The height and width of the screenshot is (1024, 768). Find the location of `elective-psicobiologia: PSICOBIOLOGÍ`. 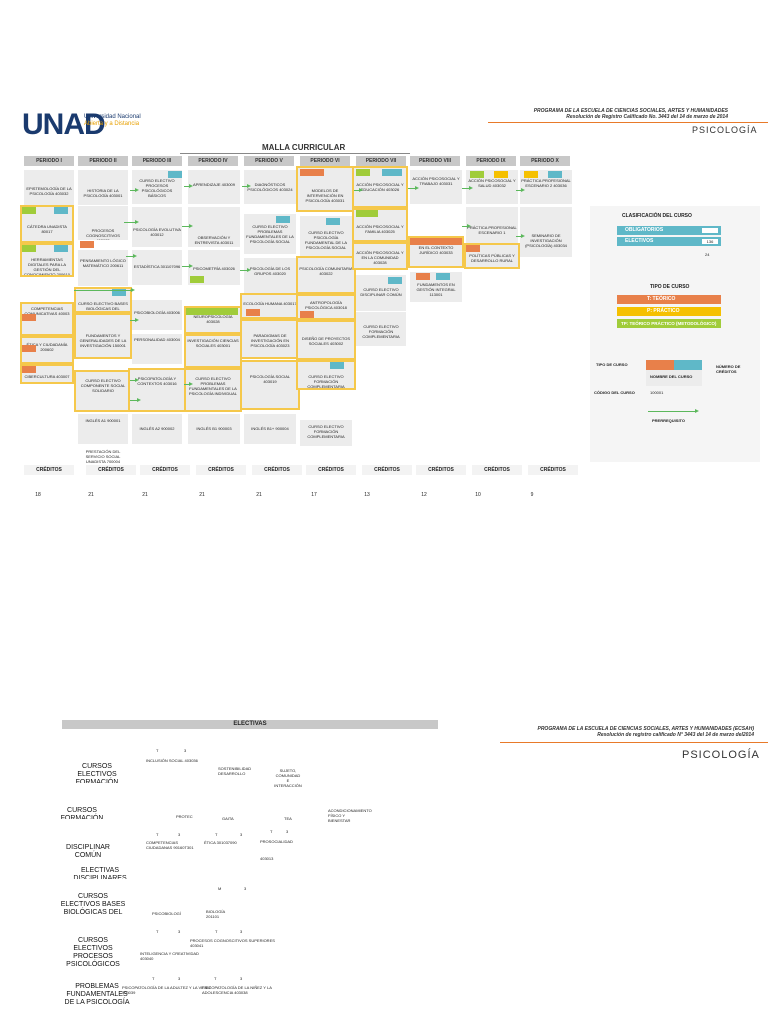

elective-psicobiologia: PSICOBIOLOGÍ is located at coordinates (166, 913).